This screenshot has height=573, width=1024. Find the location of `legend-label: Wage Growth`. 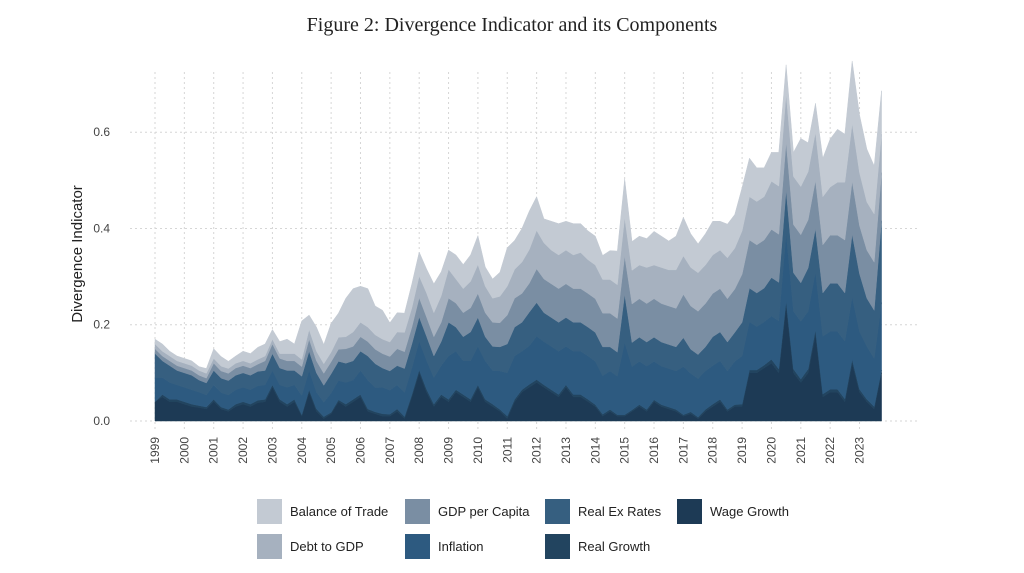

legend-label: Wage Growth is located at coordinates (749, 511).